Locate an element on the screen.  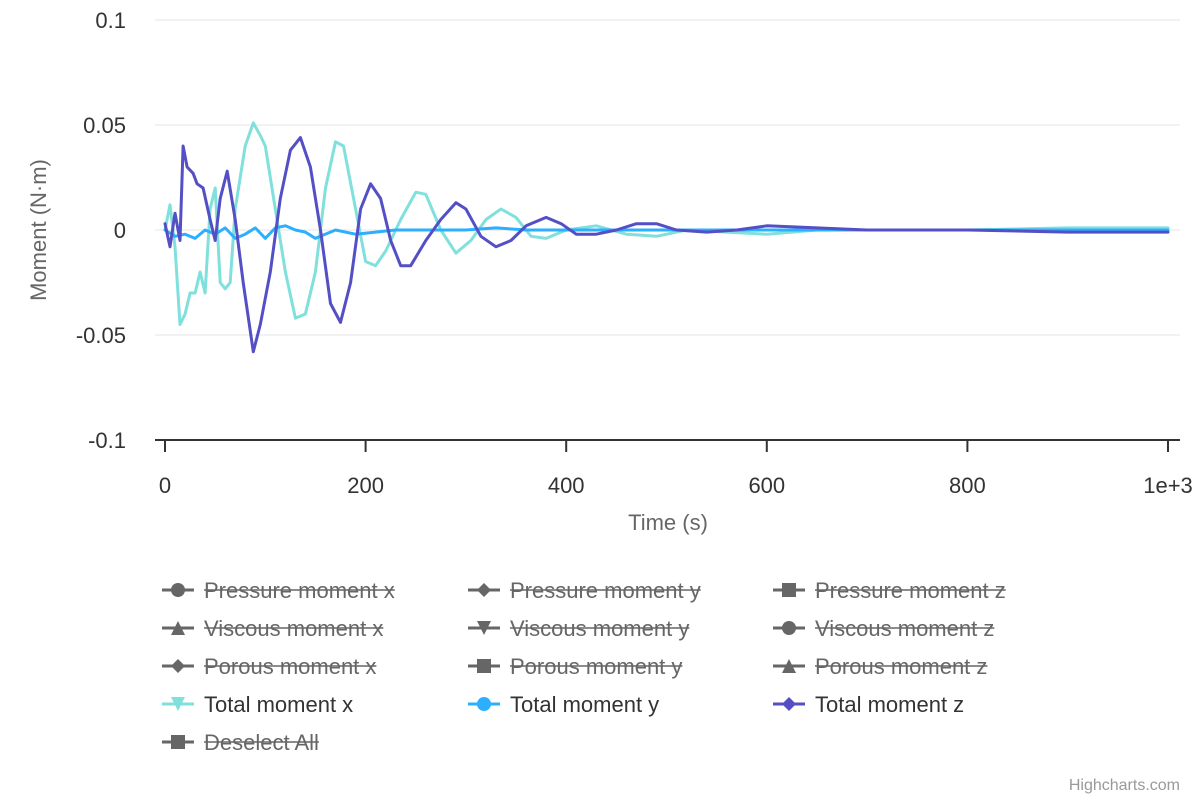
legend-item-total-moment-x: Total moment x is located at coordinates (257, 704).